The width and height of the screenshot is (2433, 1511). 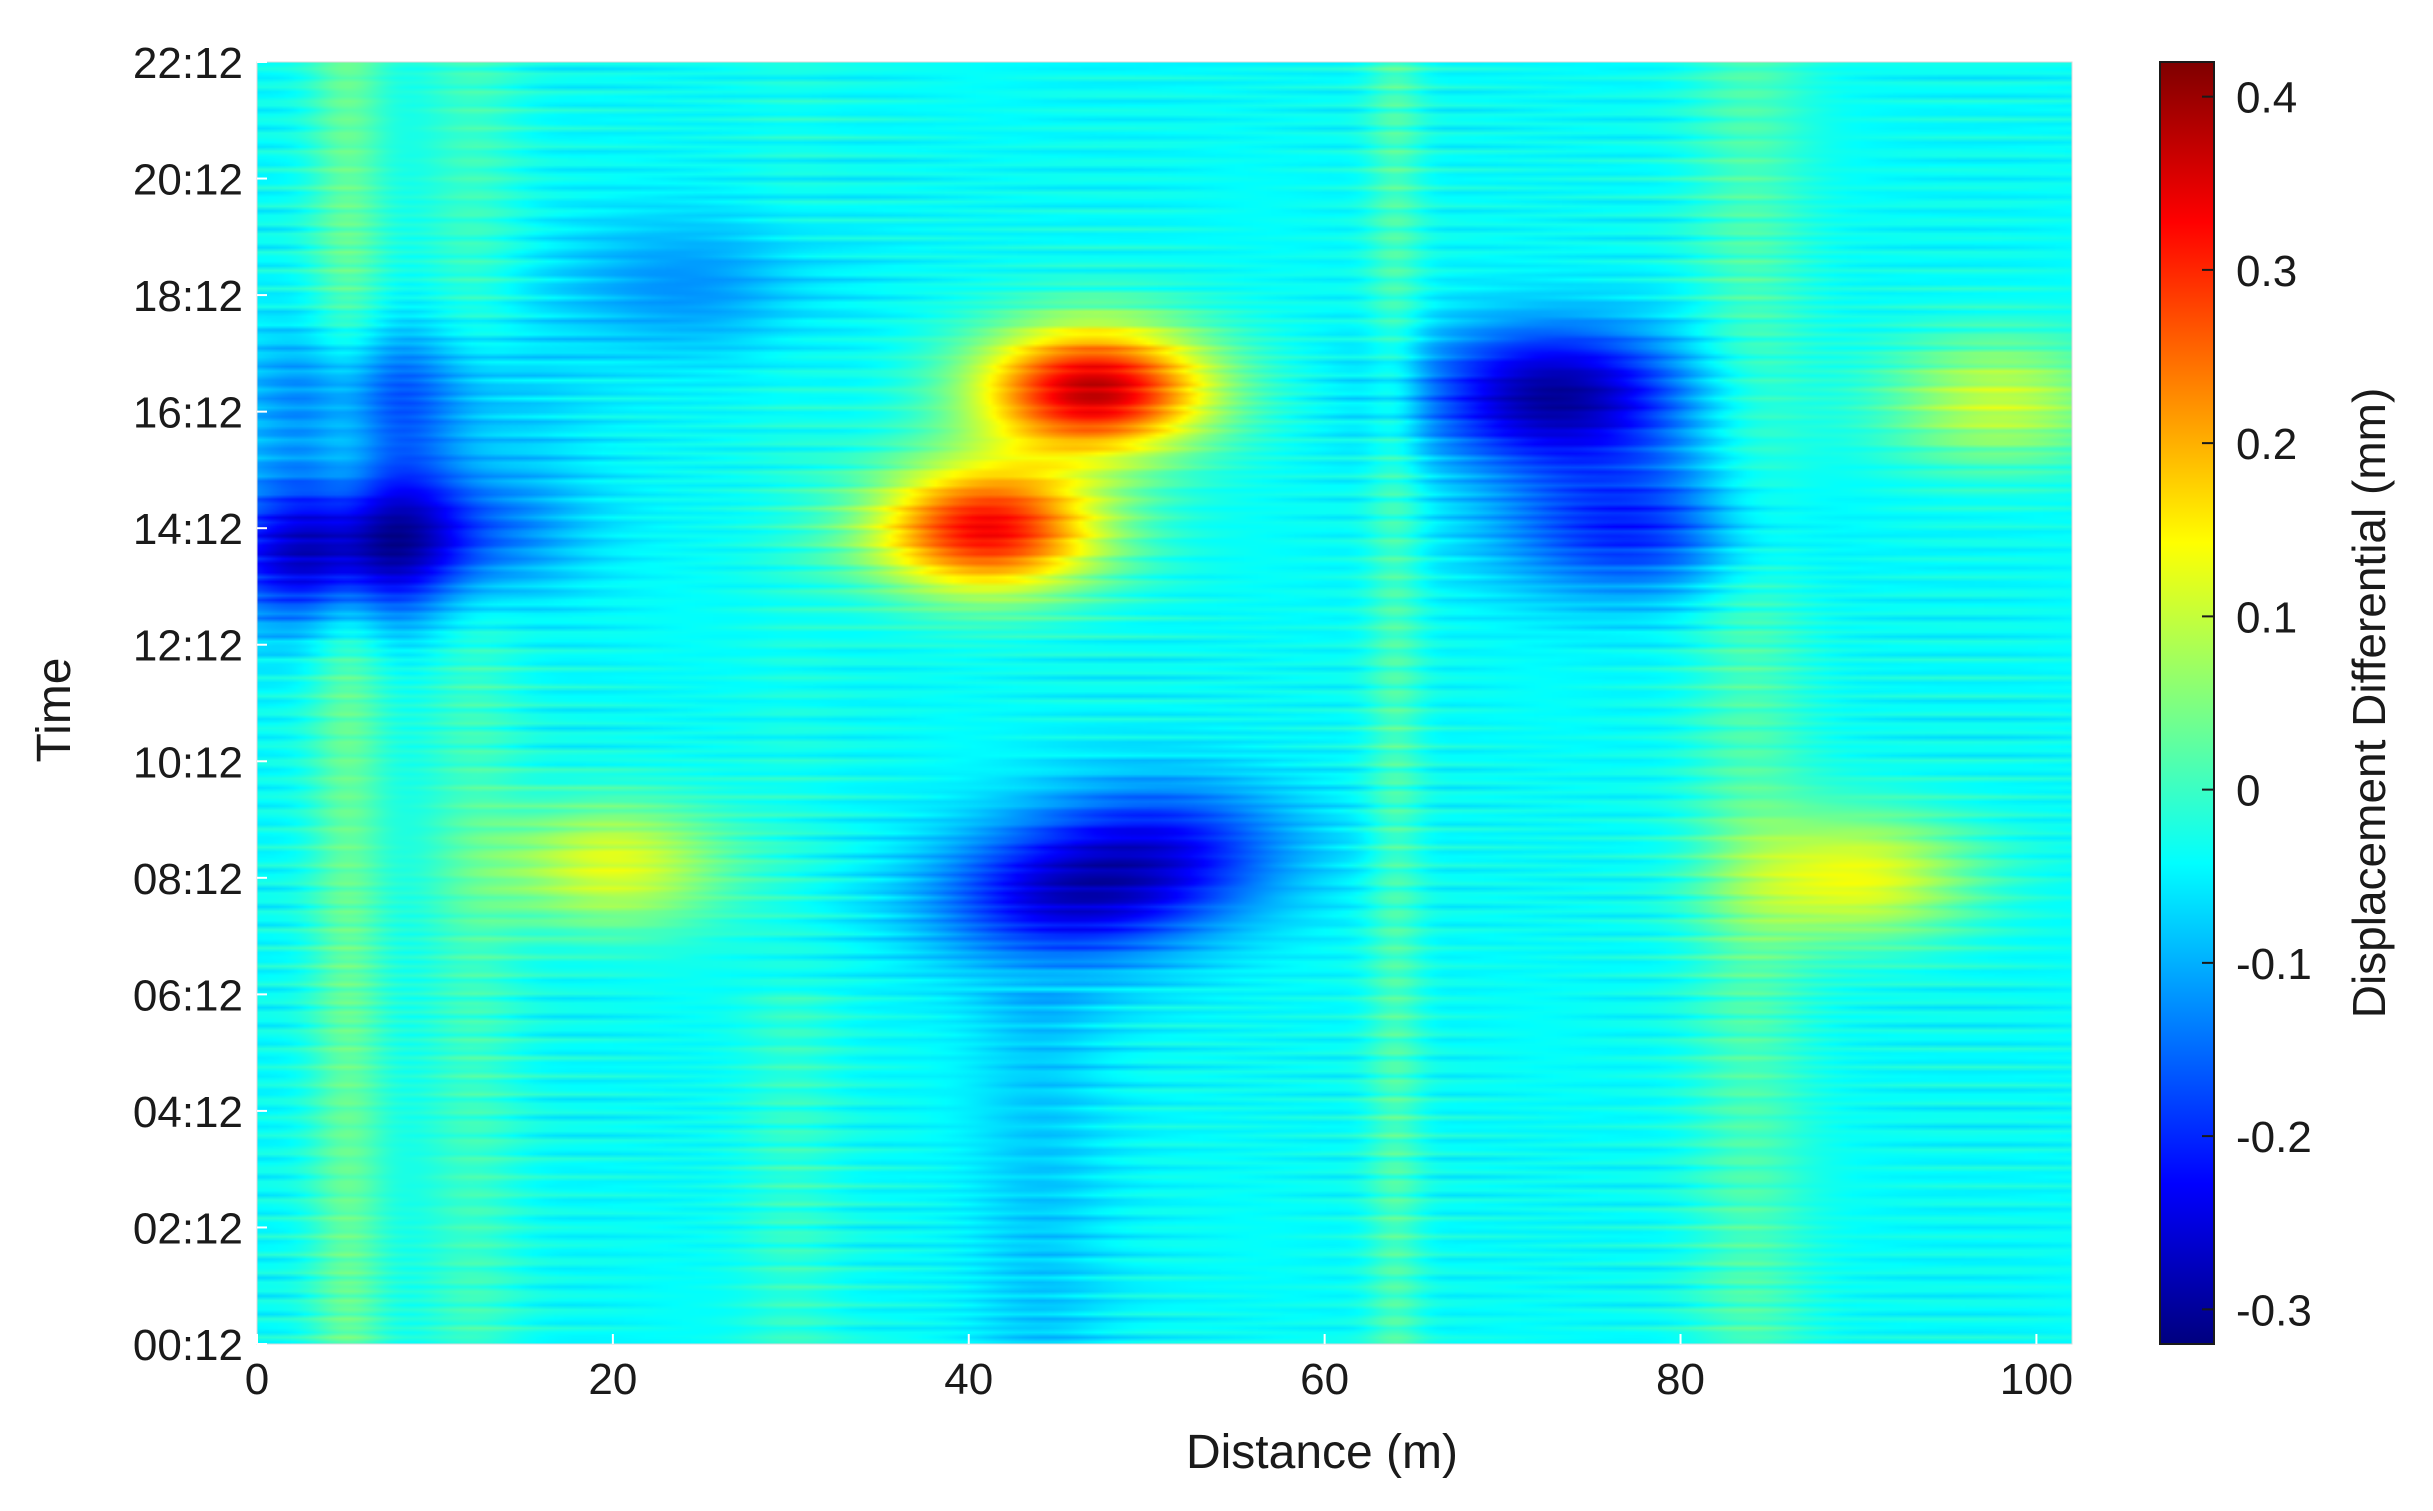 I want to click on y-tick-label: 02:12, so click(x=188, y=1228).